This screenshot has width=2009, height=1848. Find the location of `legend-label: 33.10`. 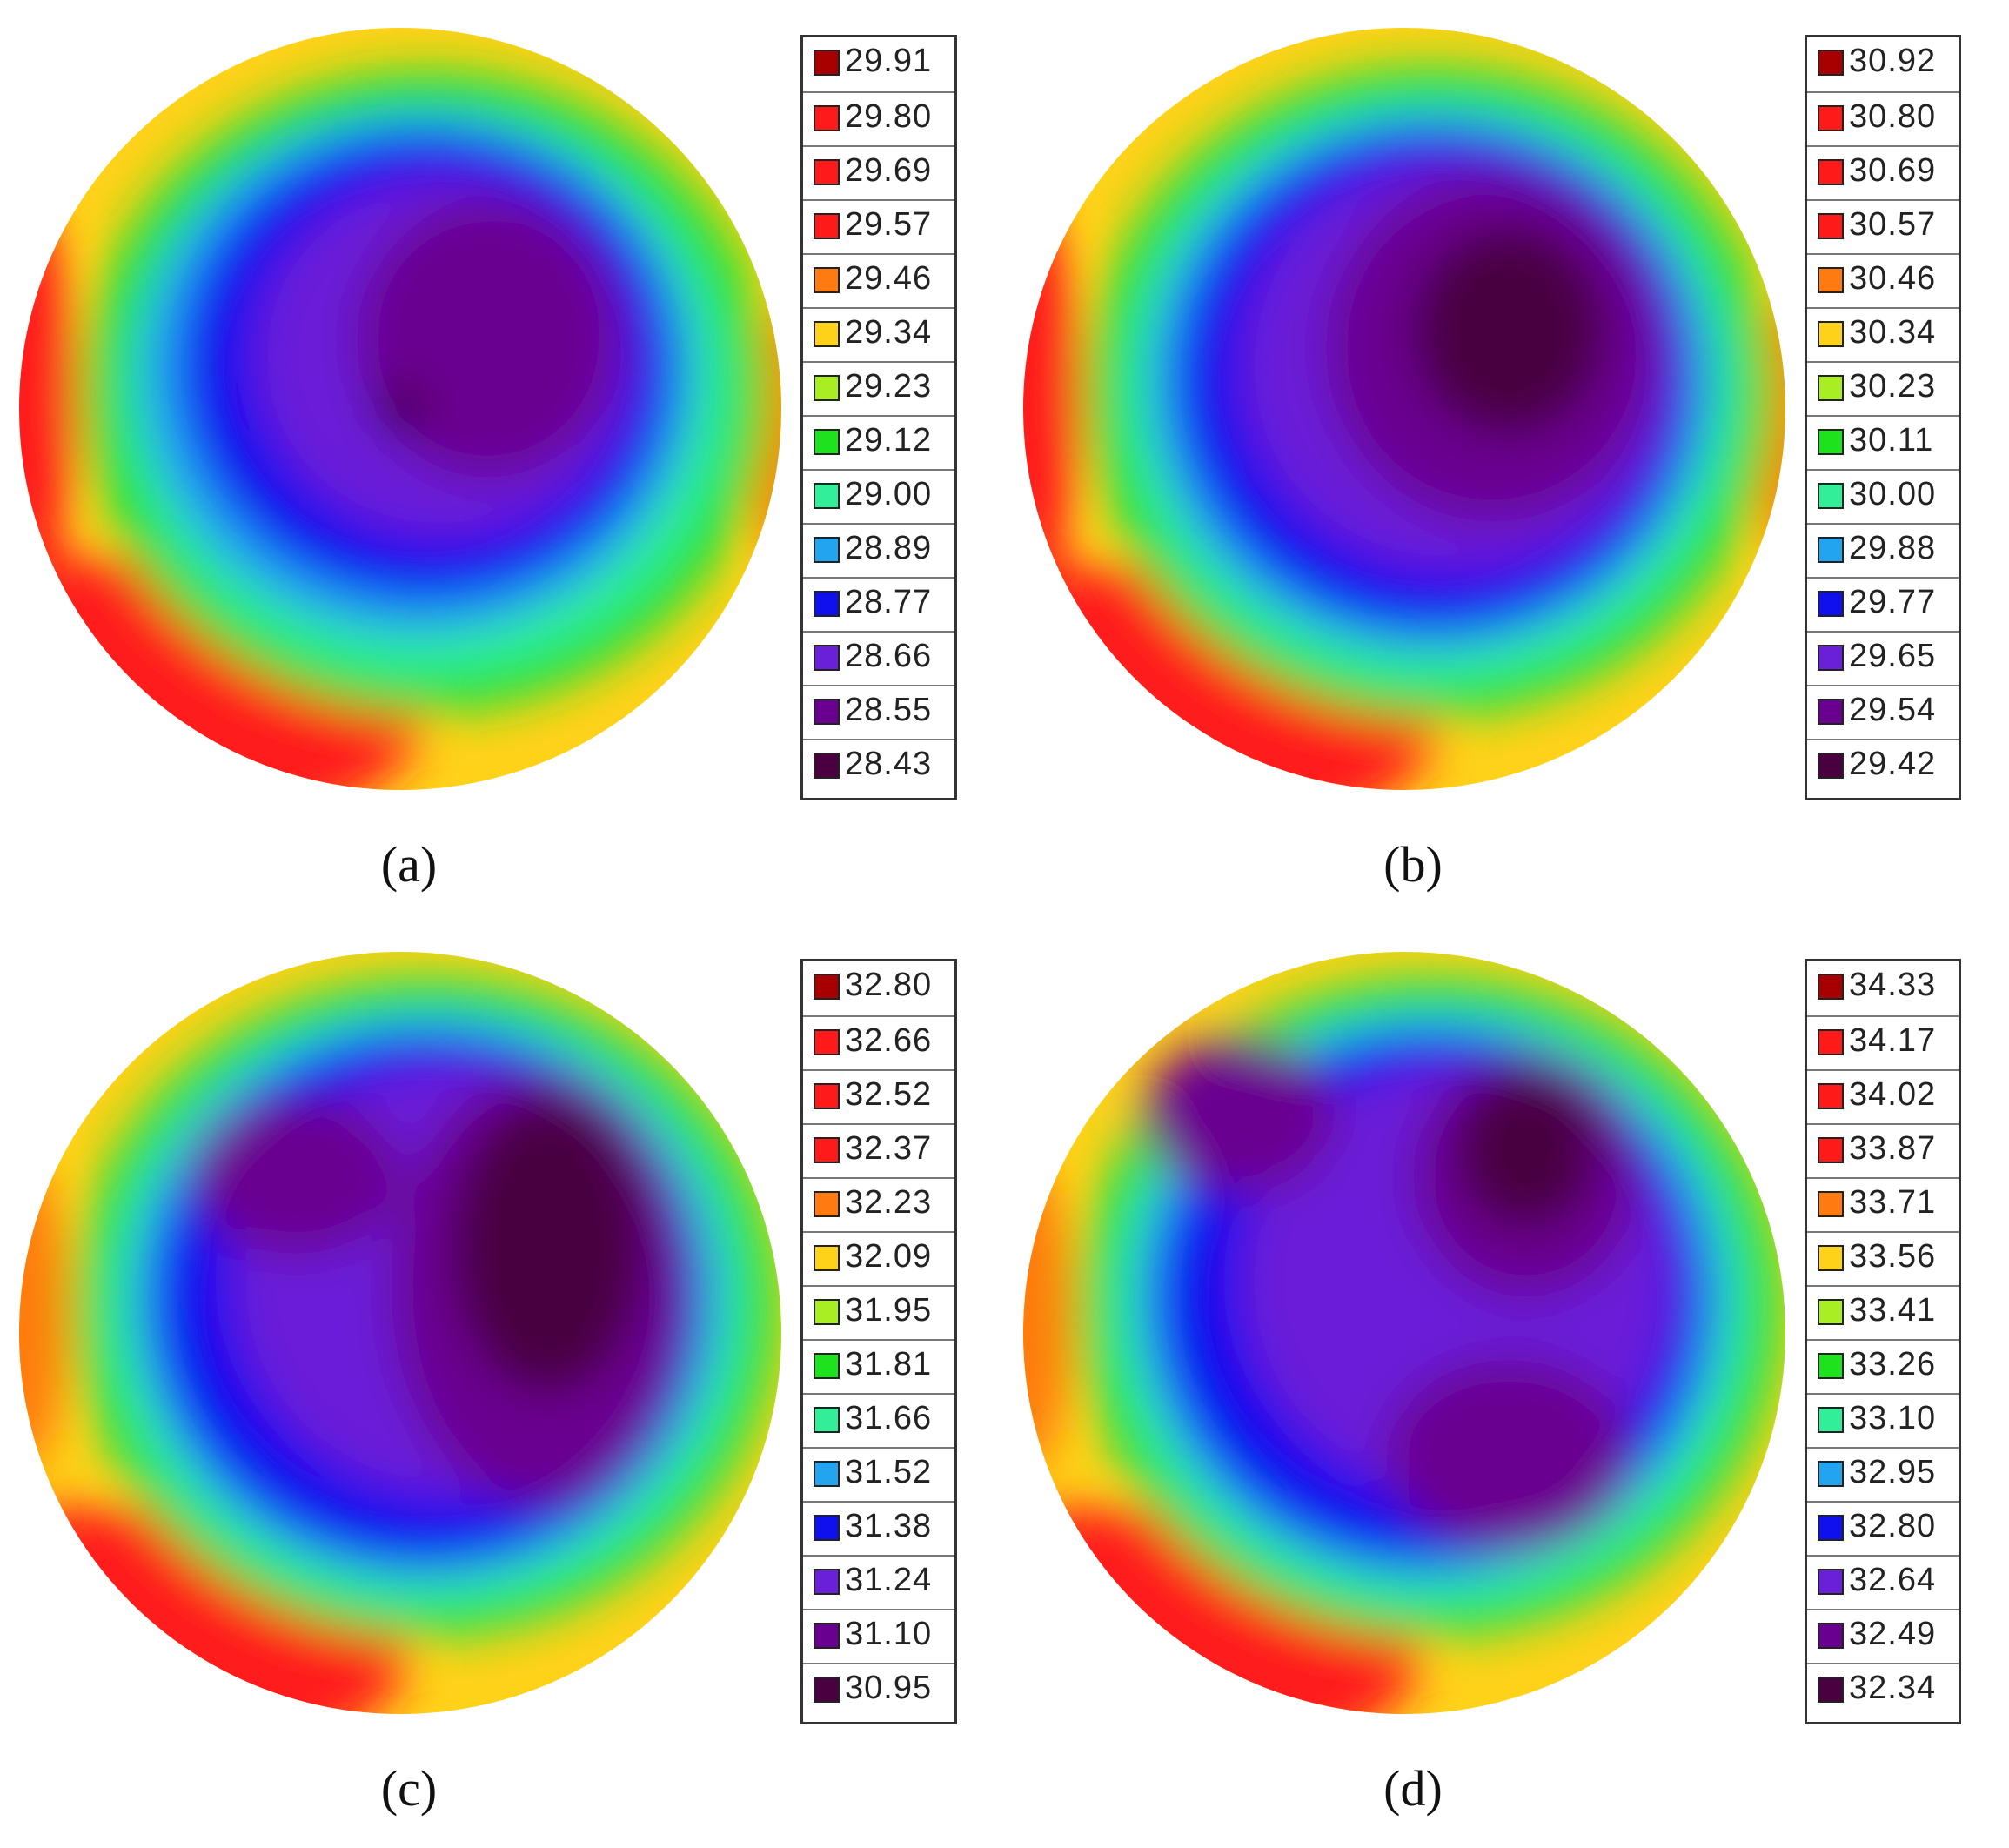

legend-label: 33.10 is located at coordinates (1893, 1418).